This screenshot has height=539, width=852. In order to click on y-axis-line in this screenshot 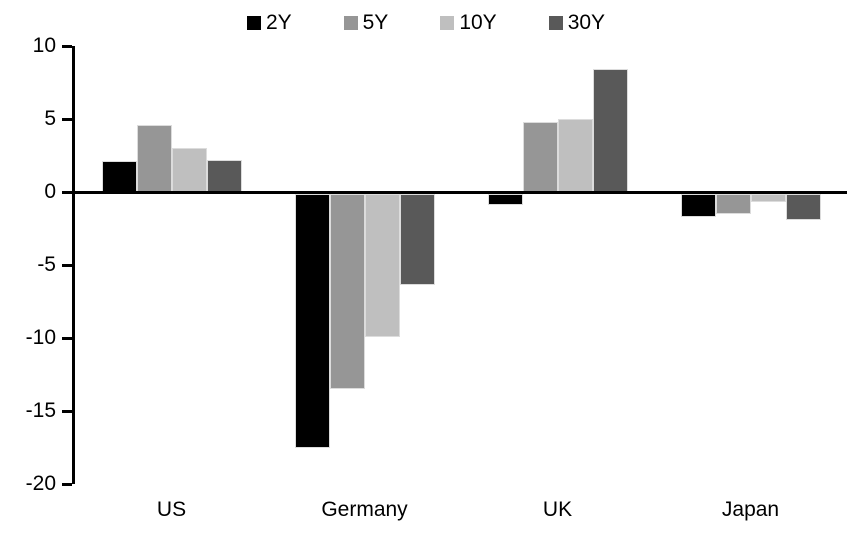, I will do `click(73, 265)`.